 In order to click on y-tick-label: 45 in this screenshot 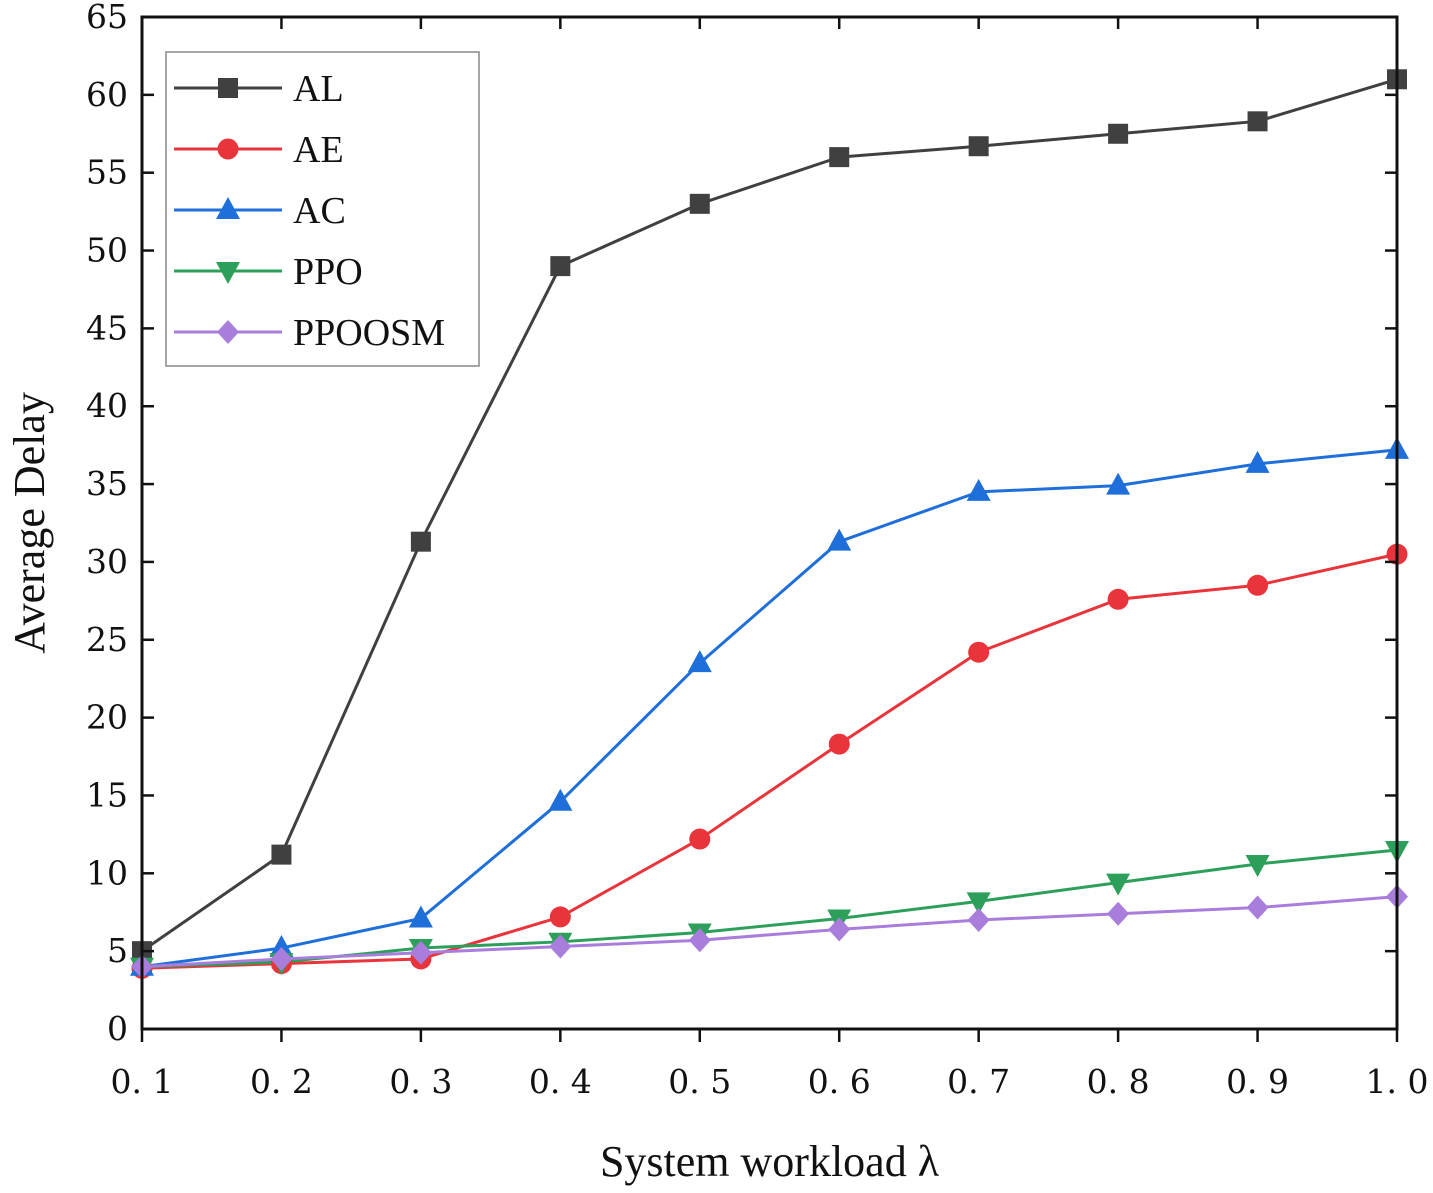, I will do `click(107, 327)`.